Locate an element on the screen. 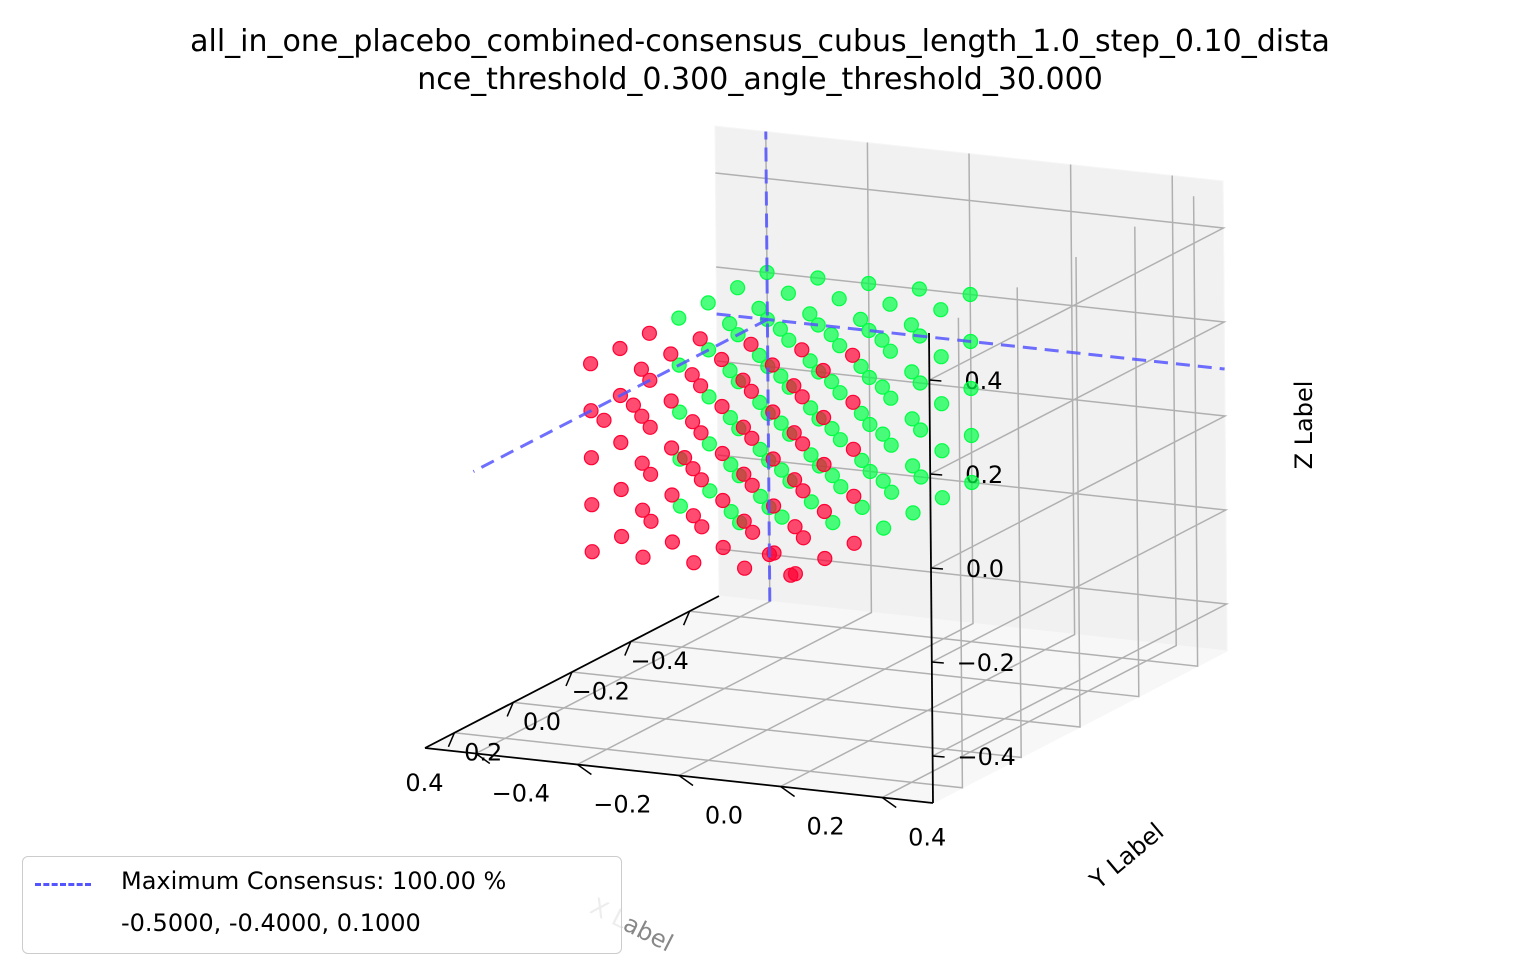 Image resolution: width=1520 pixels, height=980 pixels. max-line-y is located at coordinates (970, 341).